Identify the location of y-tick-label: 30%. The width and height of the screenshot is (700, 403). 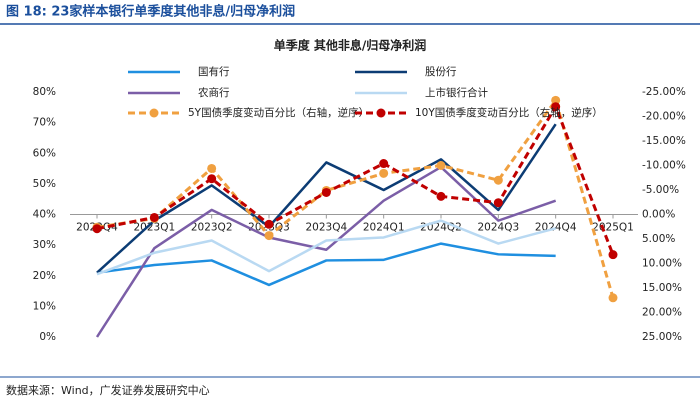
(44, 245).